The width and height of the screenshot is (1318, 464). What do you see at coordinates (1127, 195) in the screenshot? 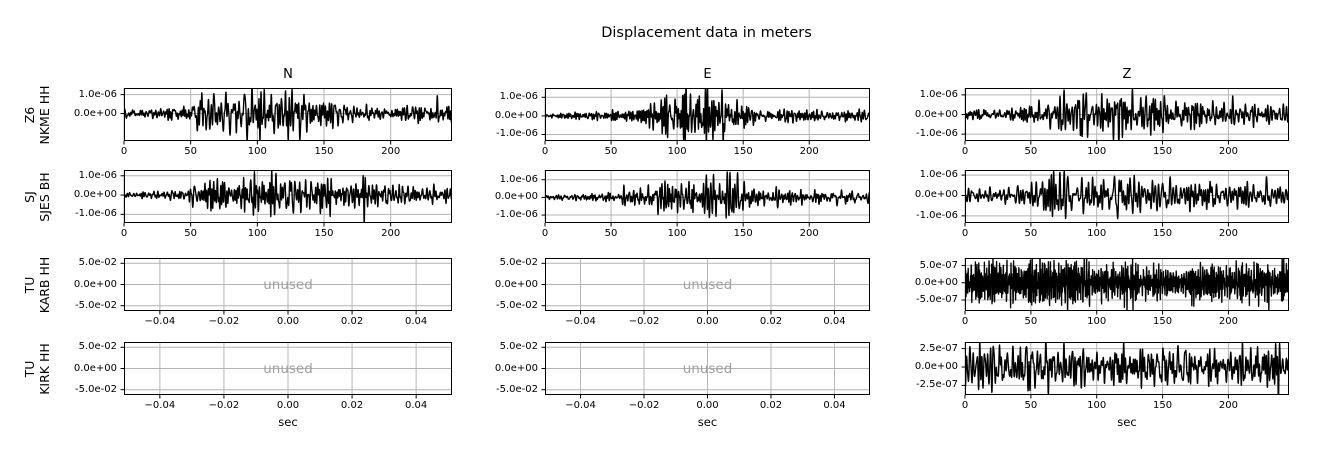
I see `seismogram-trace-SJ-SJES-BH-Z` at bounding box center [1127, 195].